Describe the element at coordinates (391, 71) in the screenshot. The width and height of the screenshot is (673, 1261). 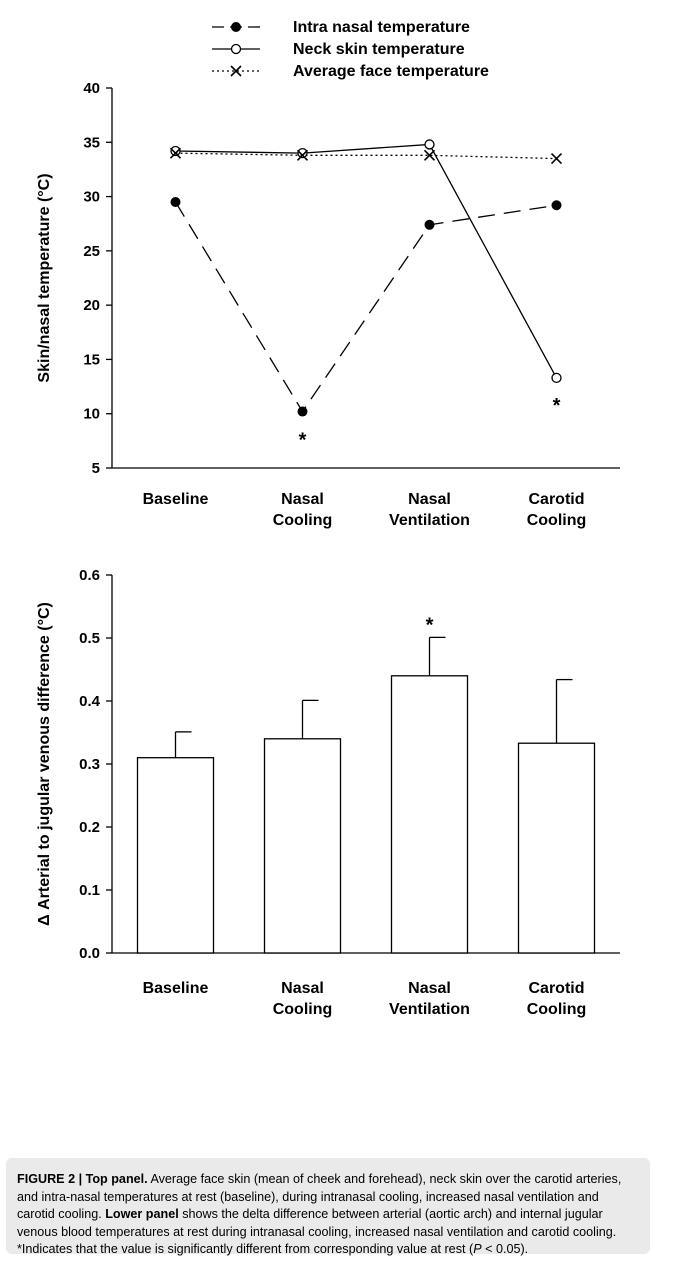
I see `legend-label-2: Average face temperature` at that location.